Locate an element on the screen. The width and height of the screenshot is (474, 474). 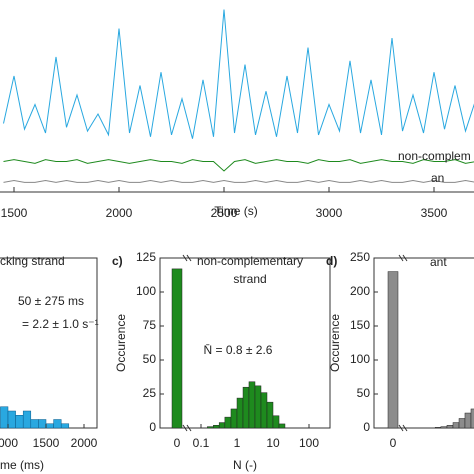
x-tick-label: 100 is located at coordinates (309, 443).